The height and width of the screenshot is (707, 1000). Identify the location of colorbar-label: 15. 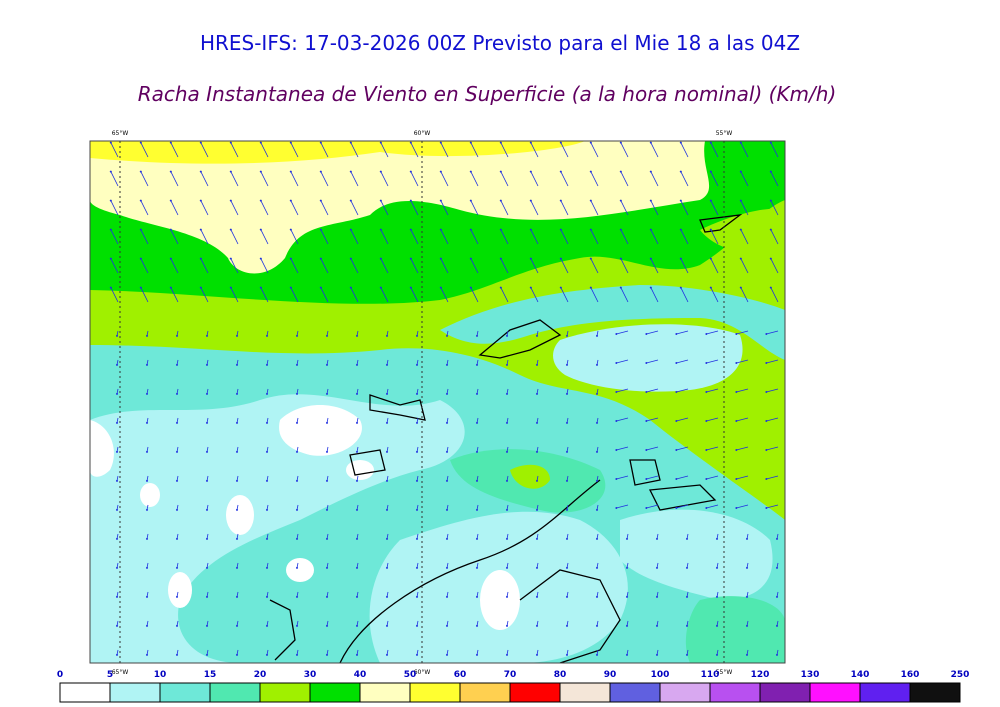
(210, 675).